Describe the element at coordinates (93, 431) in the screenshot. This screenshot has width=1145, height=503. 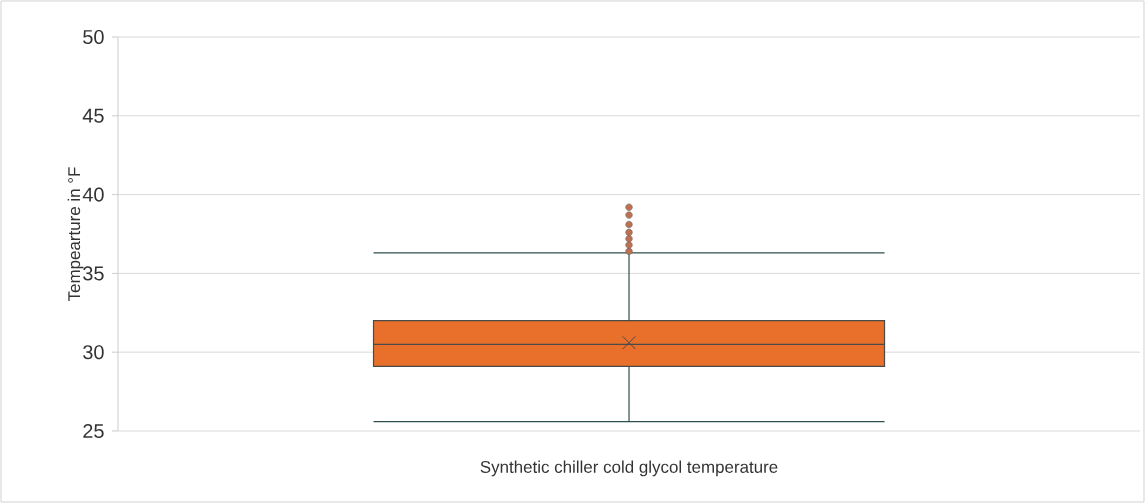
I see `y-tick-label: 25` at that location.